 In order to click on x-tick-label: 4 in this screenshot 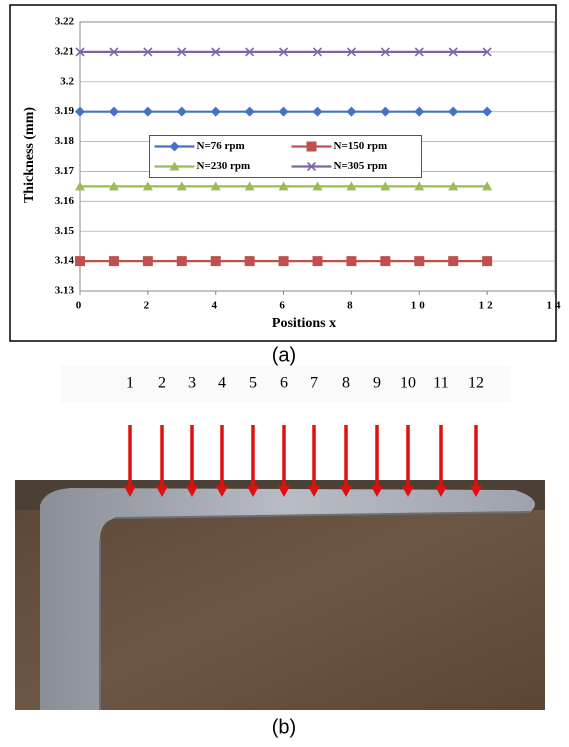, I will do `click(215, 306)`.